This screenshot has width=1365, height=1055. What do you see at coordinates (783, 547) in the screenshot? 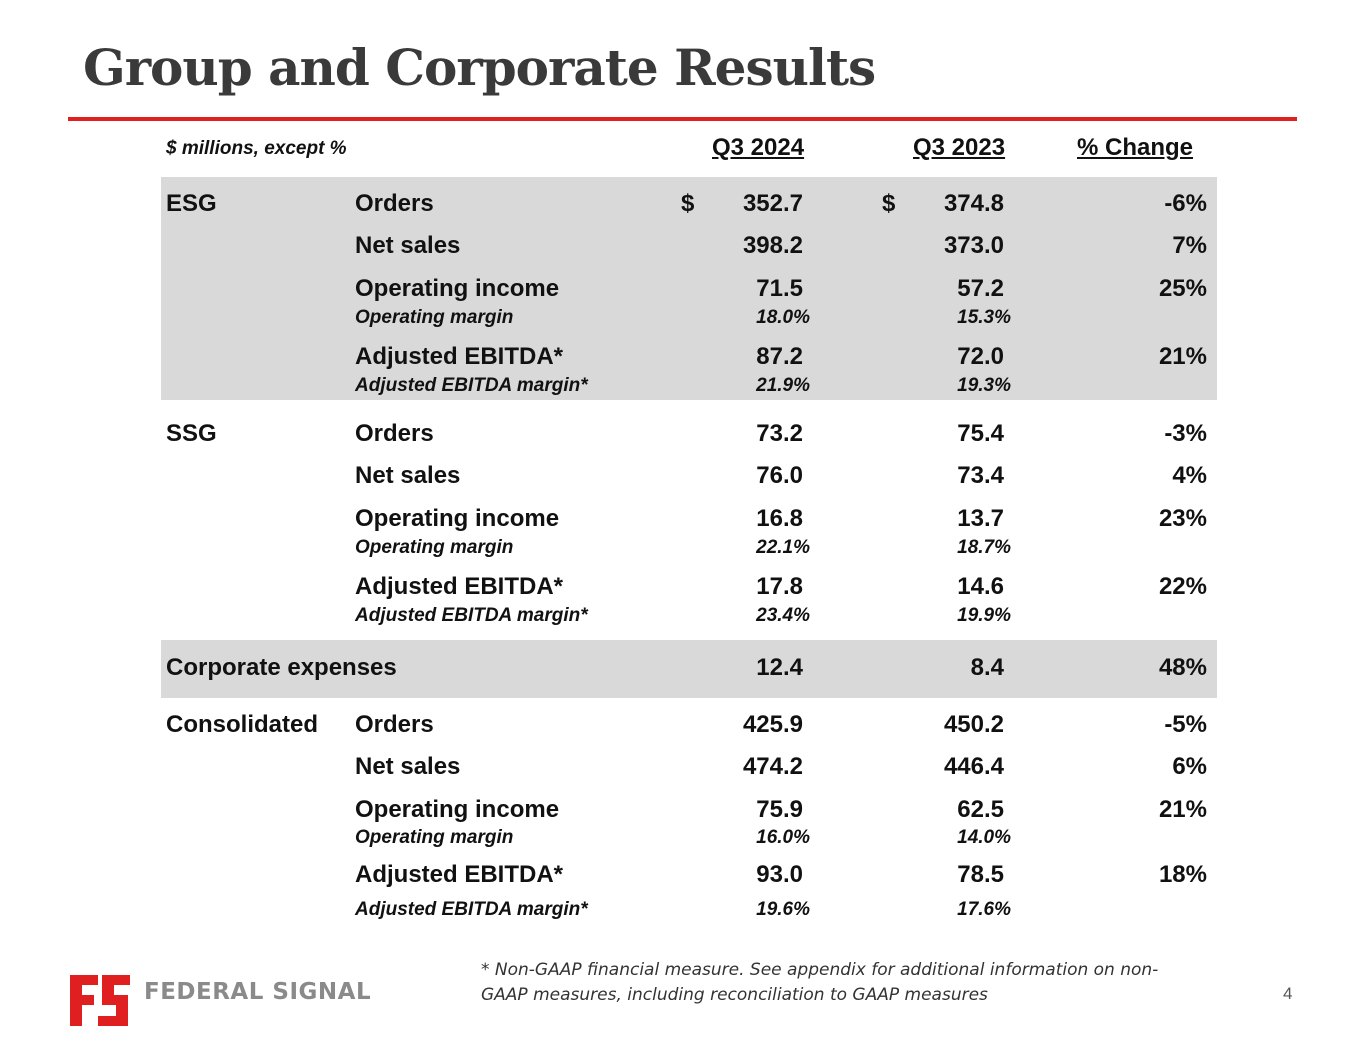
I see `value-q3-2024: 22.1%` at bounding box center [783, 547].